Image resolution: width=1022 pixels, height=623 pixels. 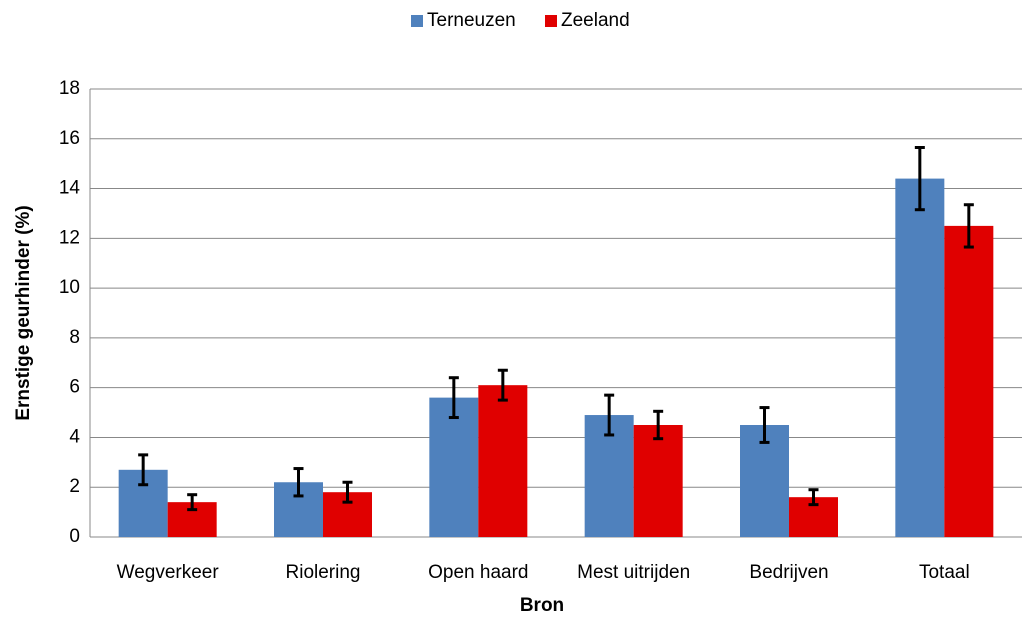 What do you see at coordinates (69, 237) in the screenshot?
I see `y-tick-label: 12` at bounding box center [69, 237].